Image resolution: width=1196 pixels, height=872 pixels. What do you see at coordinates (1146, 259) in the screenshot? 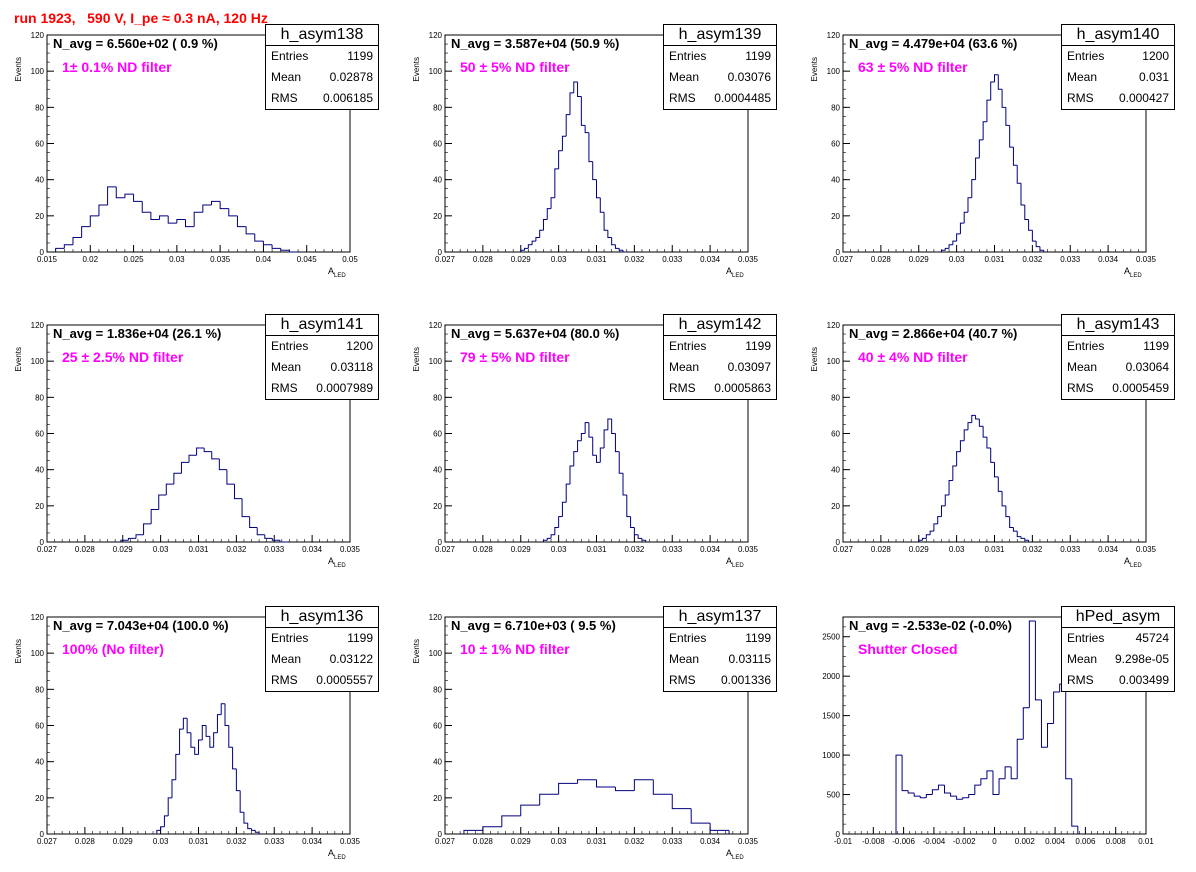
I see `x-tick-label: 0.035` at bounding box center [1146, 259].